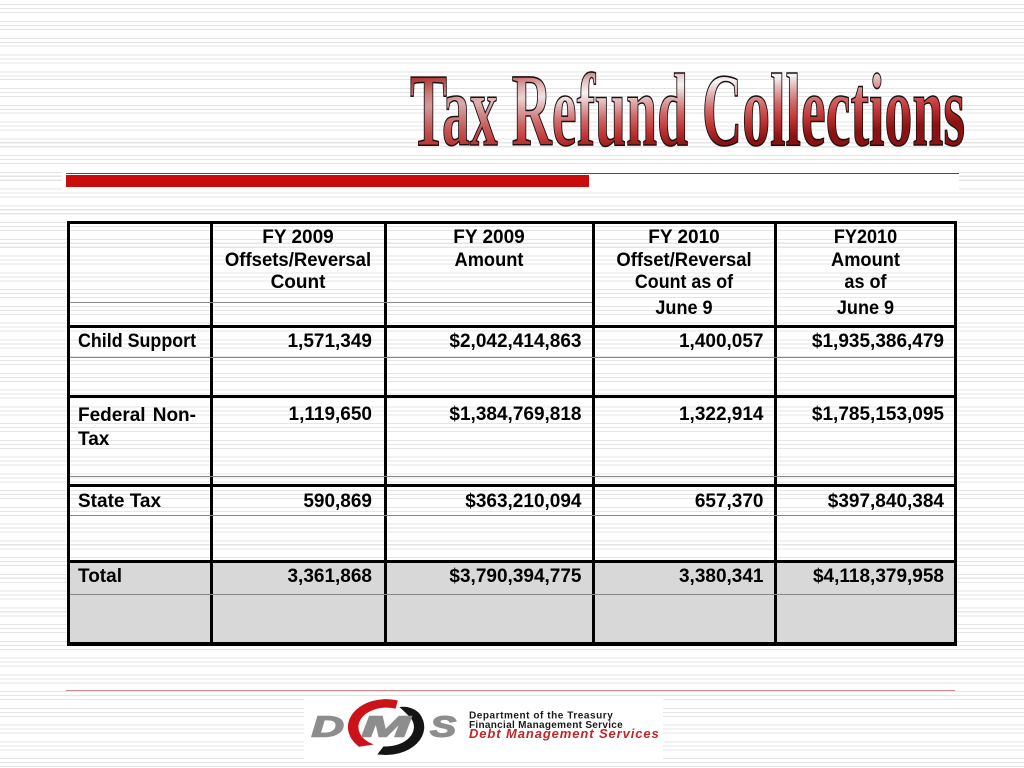  Describe the element at coordinates (687, 106) in the screenshot. I see `svg-text: Tax Refund Collections` at that location.